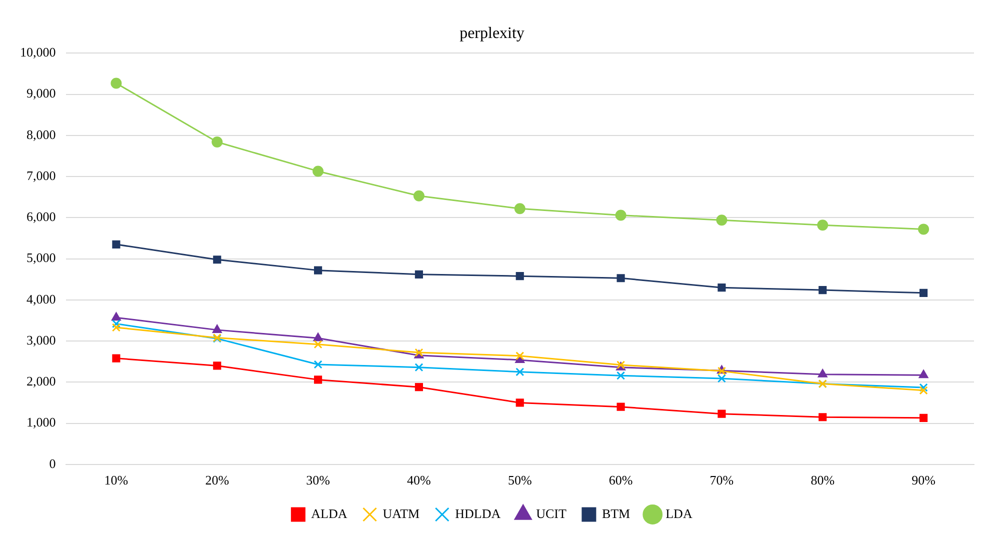  Describe the element at coordinates (116, 480) in the screenshot. I see `x-tick-label: 10%` at that location.